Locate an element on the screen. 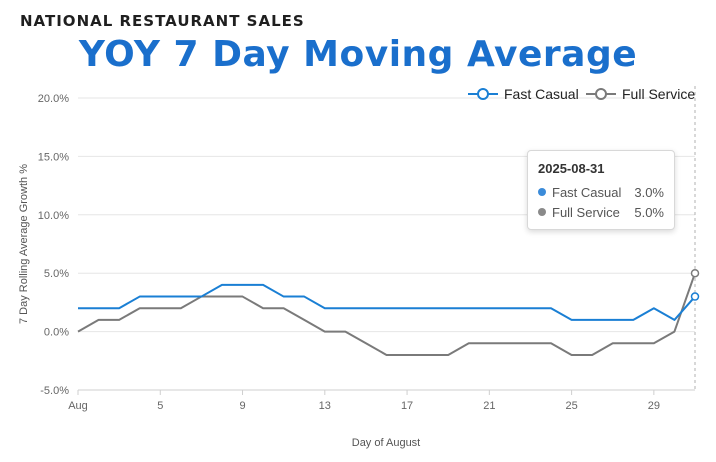 The width and height of the screenshot is (716, 462). tooltip-row-full-service: Full Service 5.0% is located at coordinates (601, 212).